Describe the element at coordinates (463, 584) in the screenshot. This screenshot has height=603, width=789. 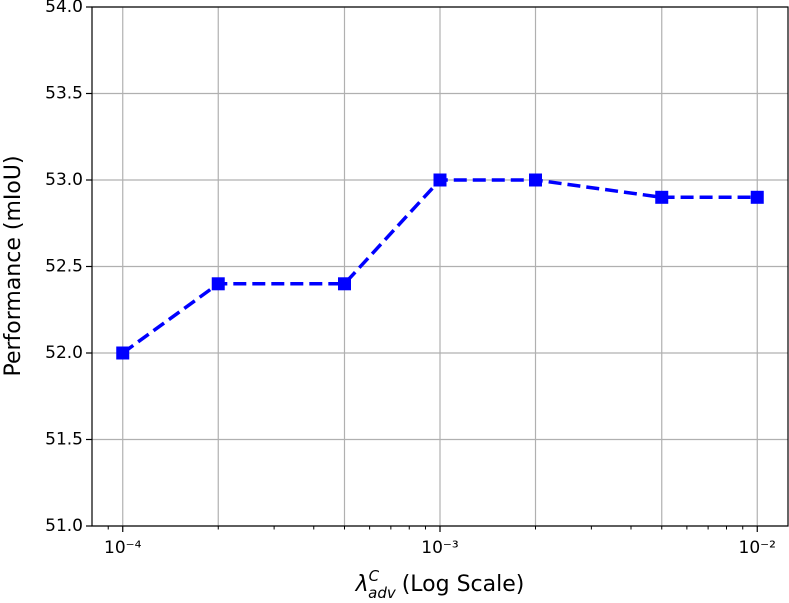
I see `x-label-text: (Log Scale)` at that location.